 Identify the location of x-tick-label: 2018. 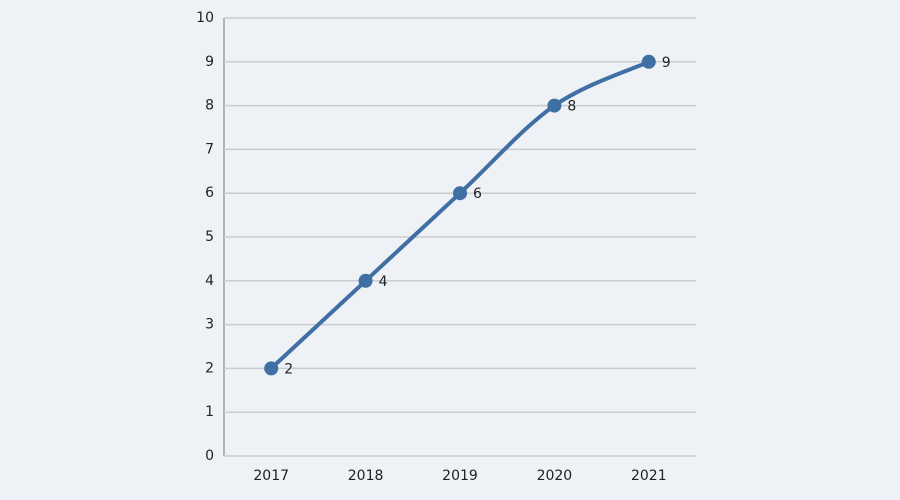
(366, 476).